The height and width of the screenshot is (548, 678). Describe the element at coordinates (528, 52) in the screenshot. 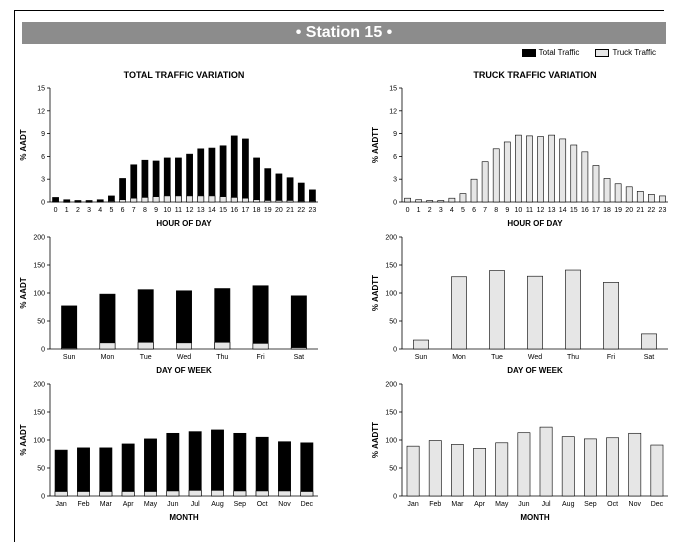

I see `legend-swatch-total` at that location.